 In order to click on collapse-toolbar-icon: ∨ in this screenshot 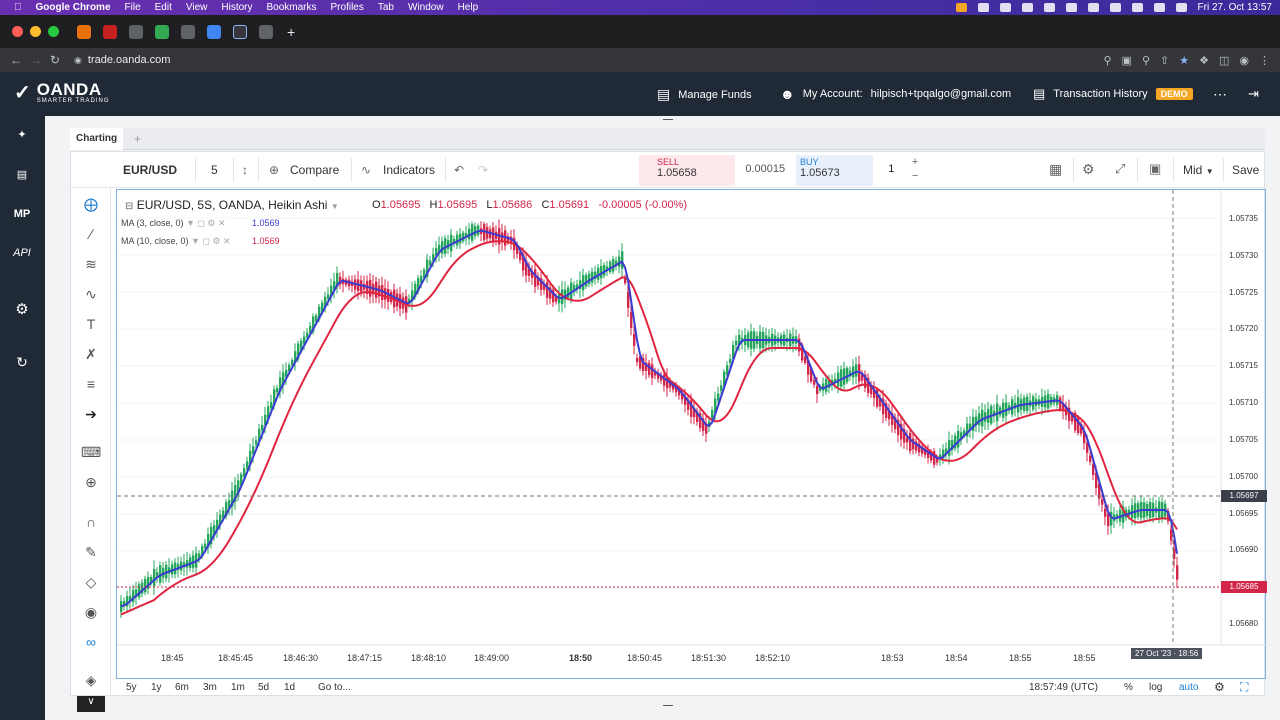, I will do `click(91, 704)`.